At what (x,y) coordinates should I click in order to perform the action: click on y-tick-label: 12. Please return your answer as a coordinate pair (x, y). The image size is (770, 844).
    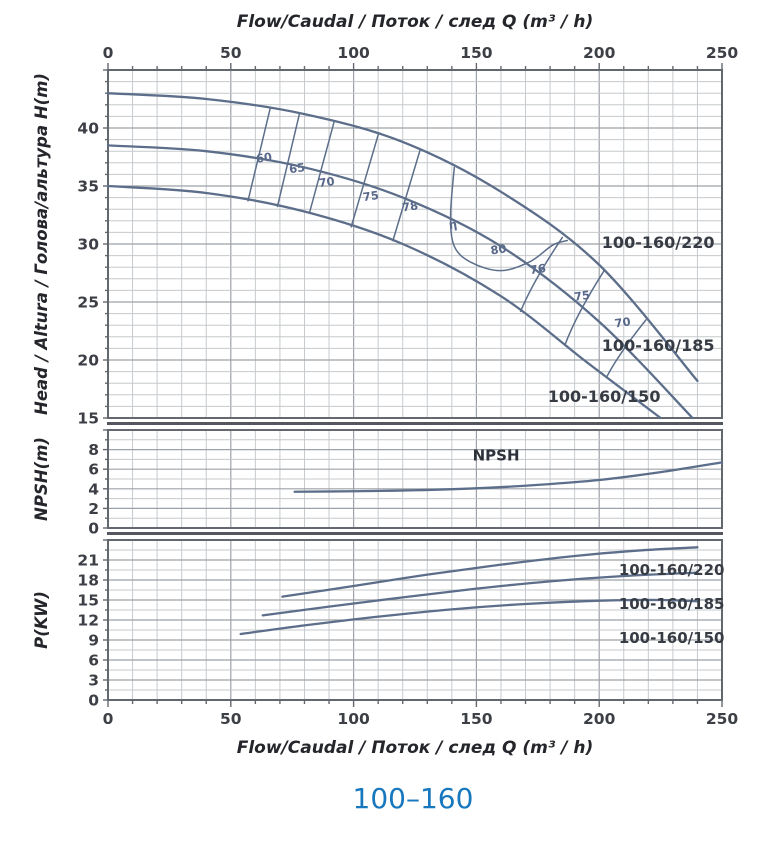
    Looking at the image, I should click on (88, 621).